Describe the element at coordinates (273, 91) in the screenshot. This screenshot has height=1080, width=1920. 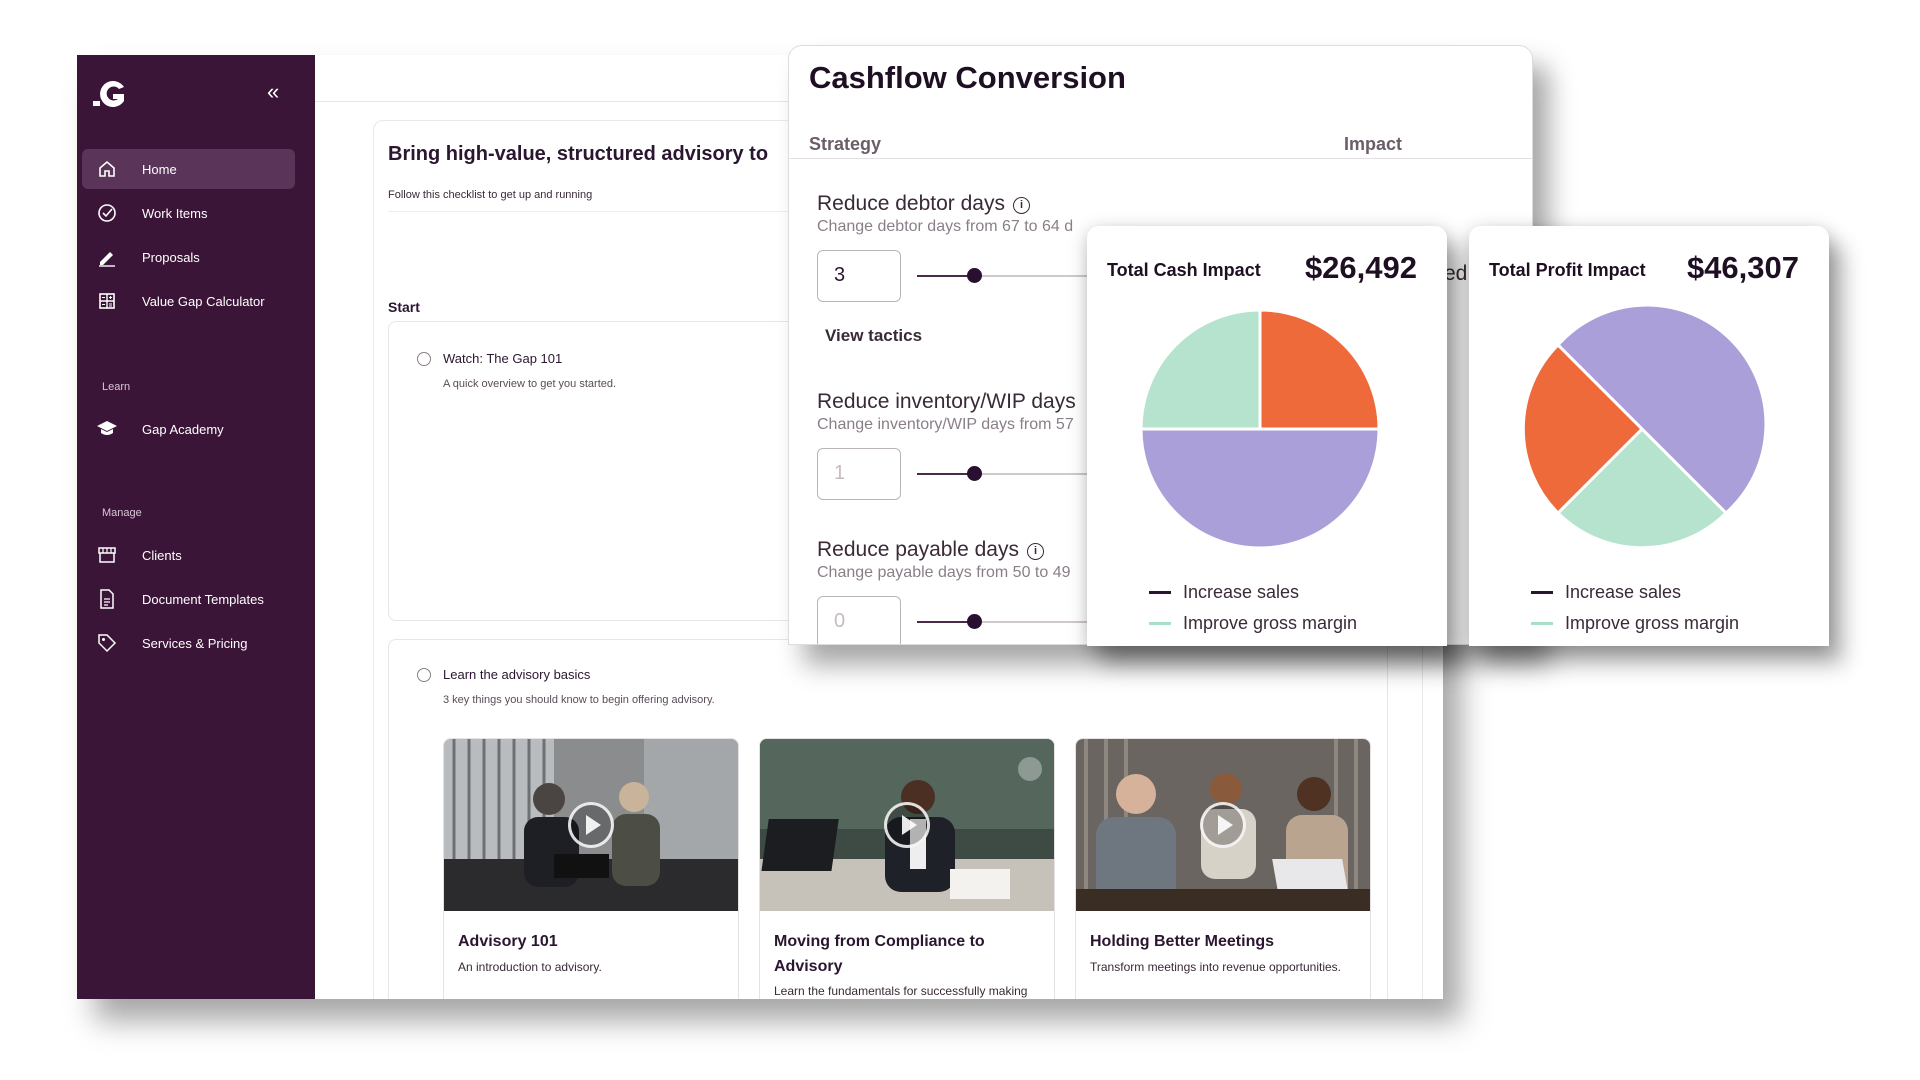
I see `collapse-sidebar-icon: «` at that location.